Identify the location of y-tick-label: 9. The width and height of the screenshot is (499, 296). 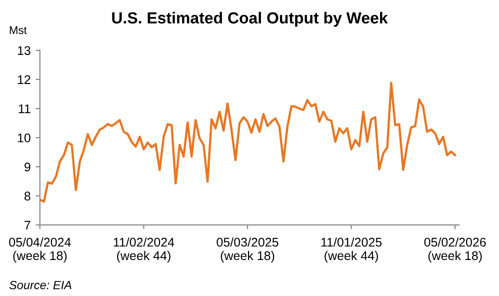
(27, 167).